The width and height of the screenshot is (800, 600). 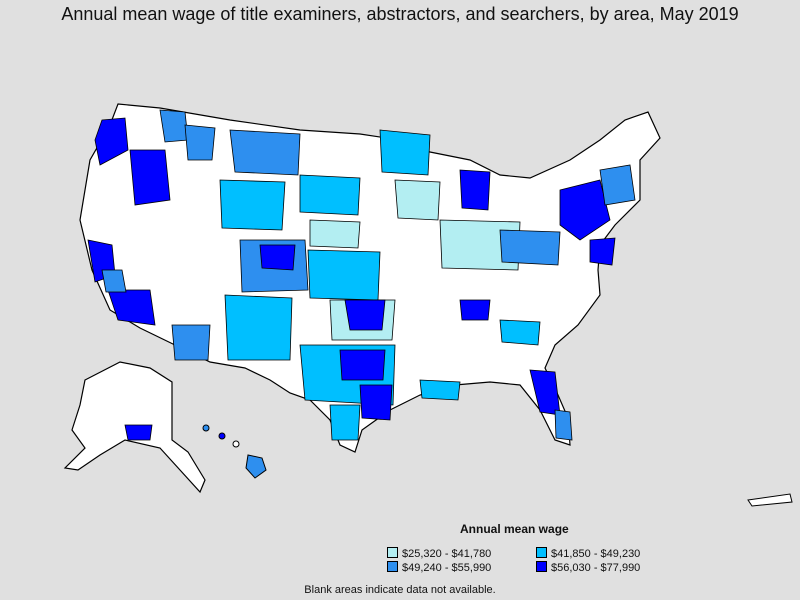 I want to click on footnote: Blank areas indicate data not available., so click(x=400, y=590).